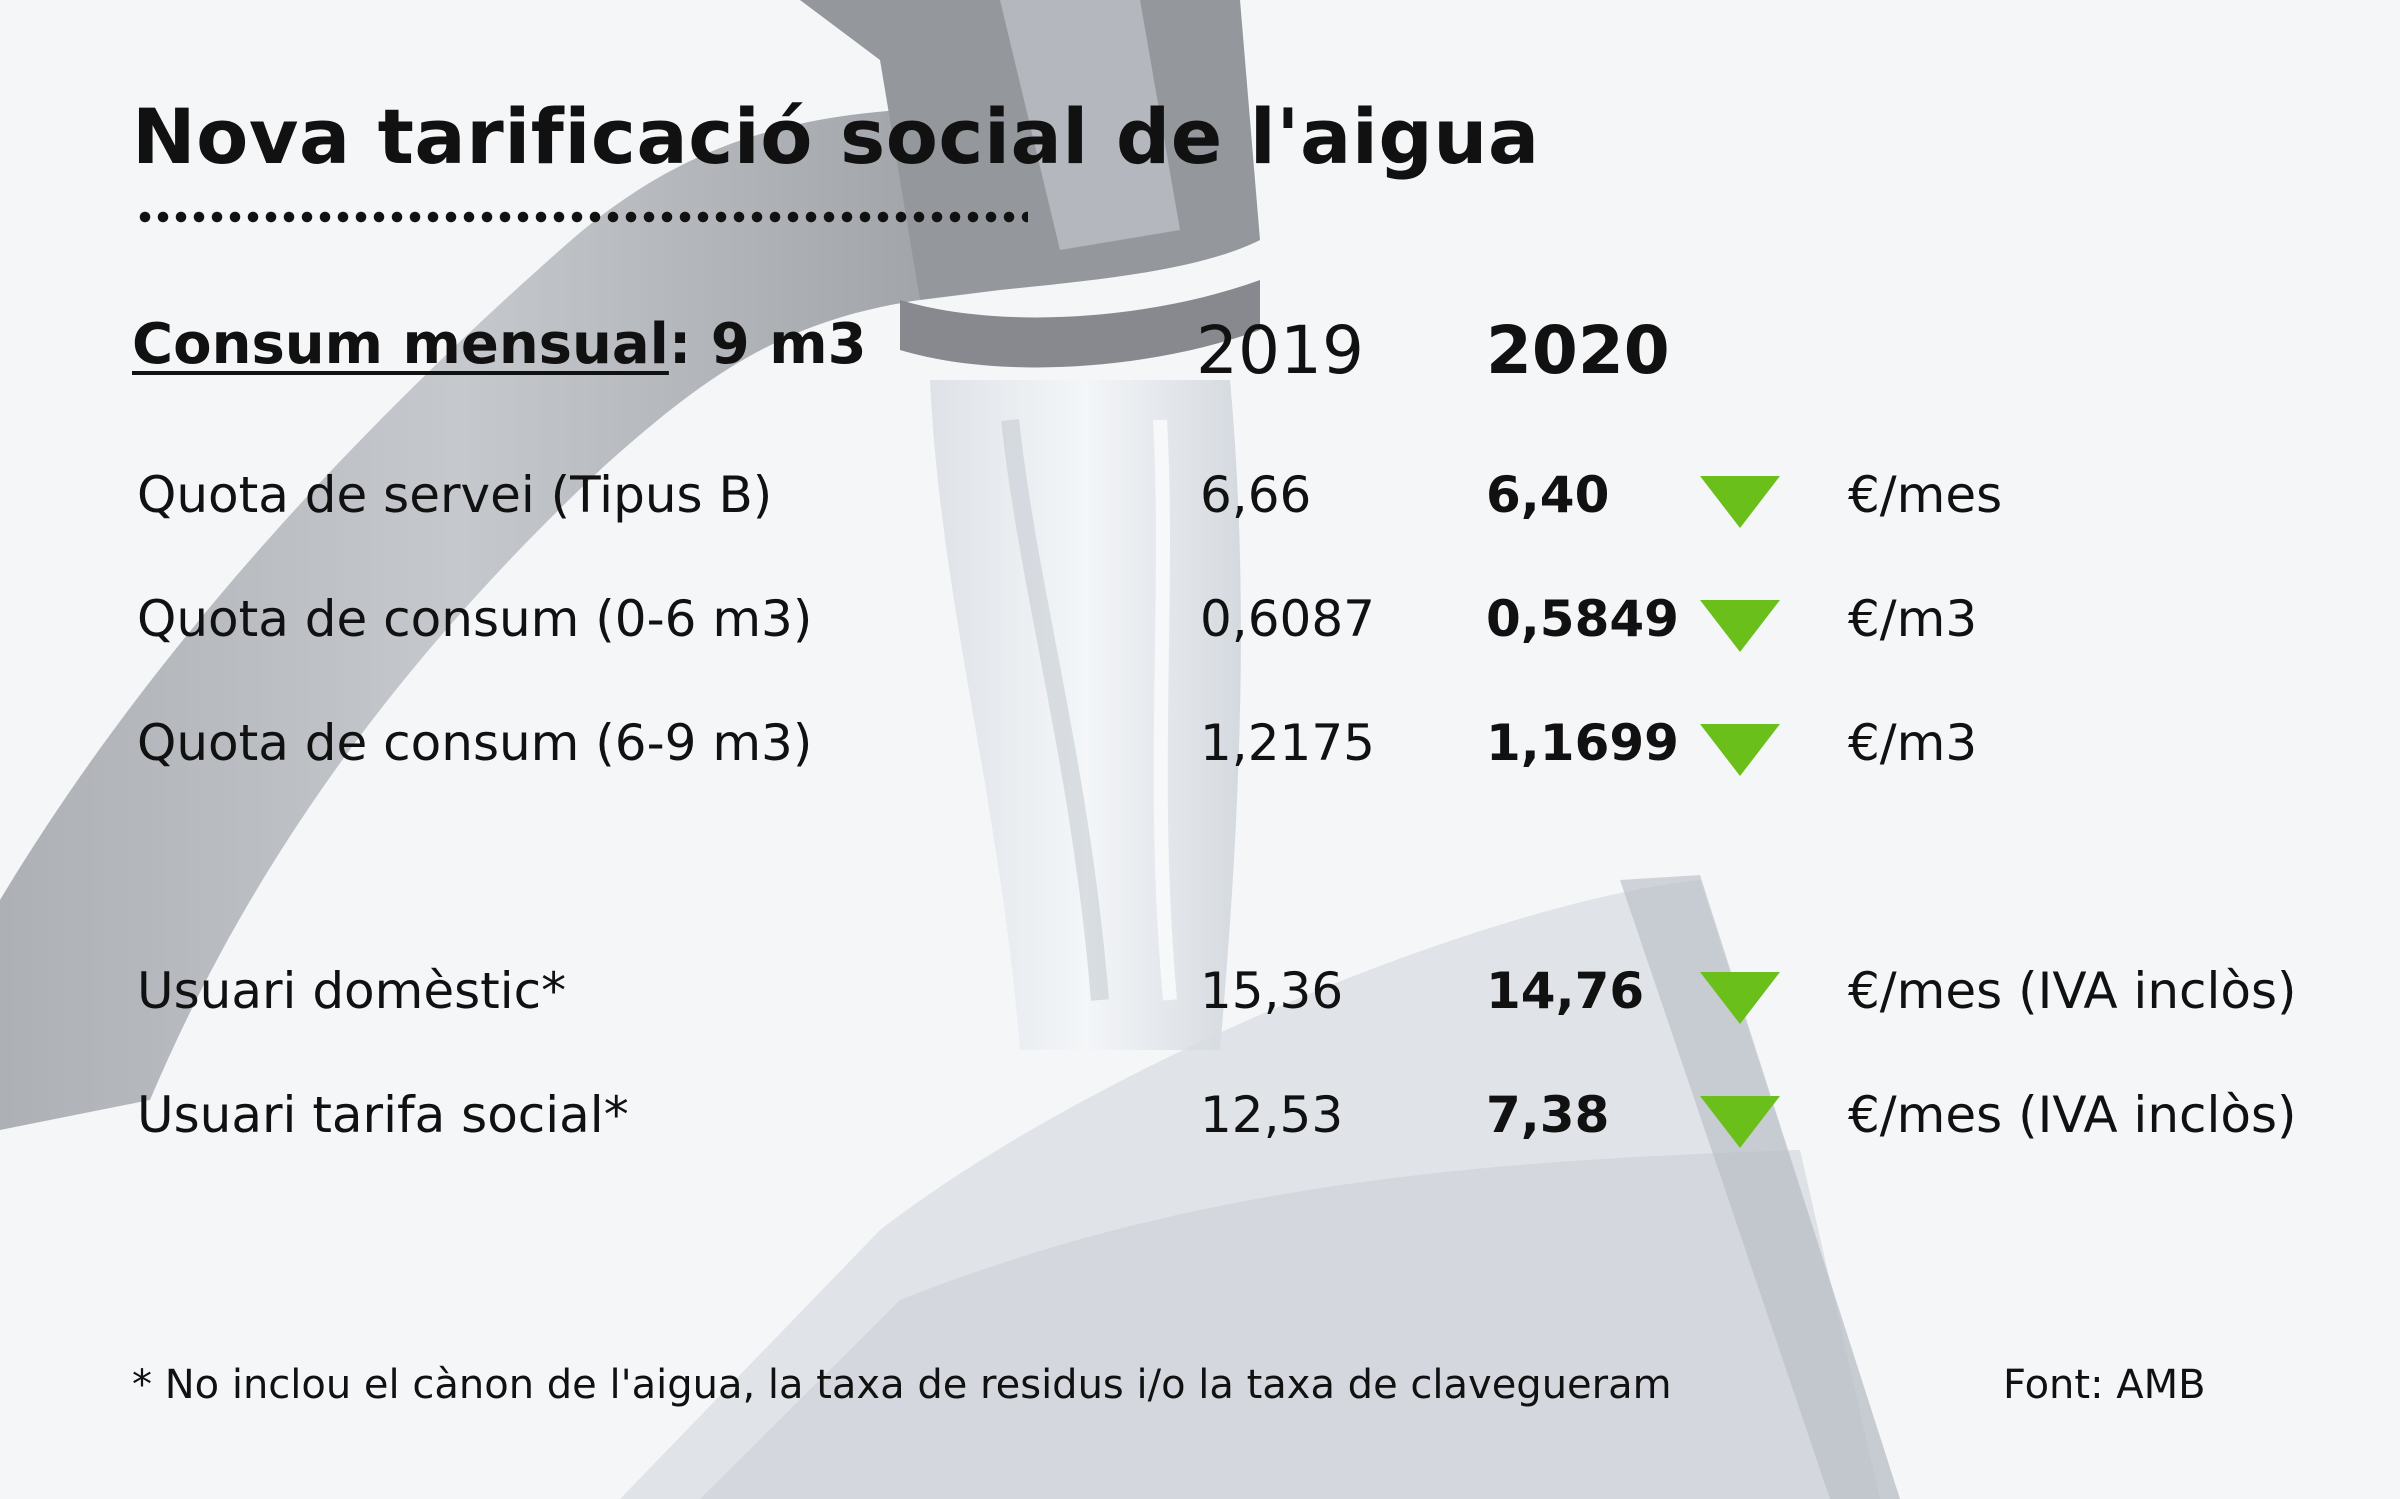  What do you see at coordinates (455, 495) in the screenshot?
I see `row-label: Quota de servei (Tipus B)` at bounding box center [455, 495].